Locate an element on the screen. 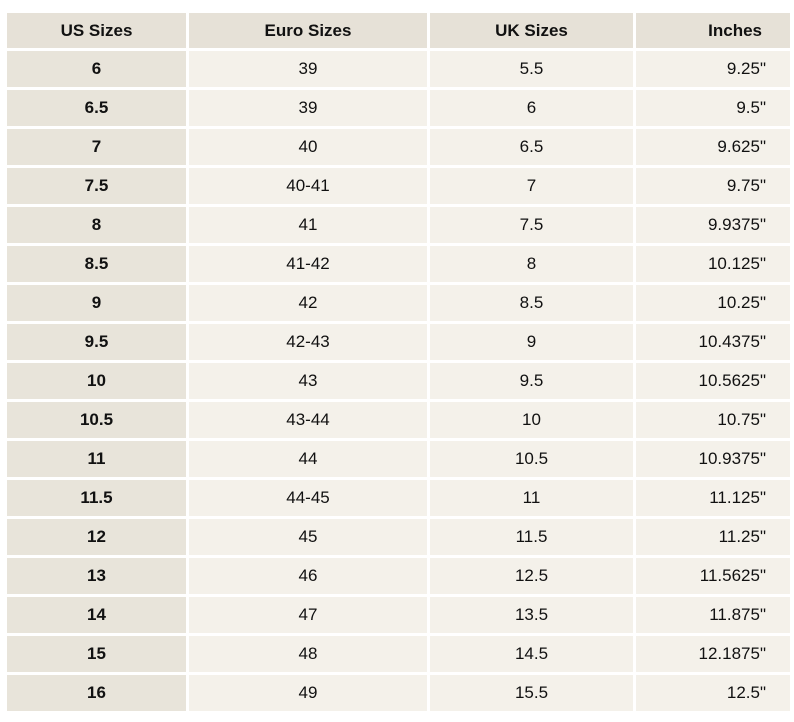 The height and width of the screenshot is (722, 794). euro-size-cell: 45 is located at coordinates (308, 537).